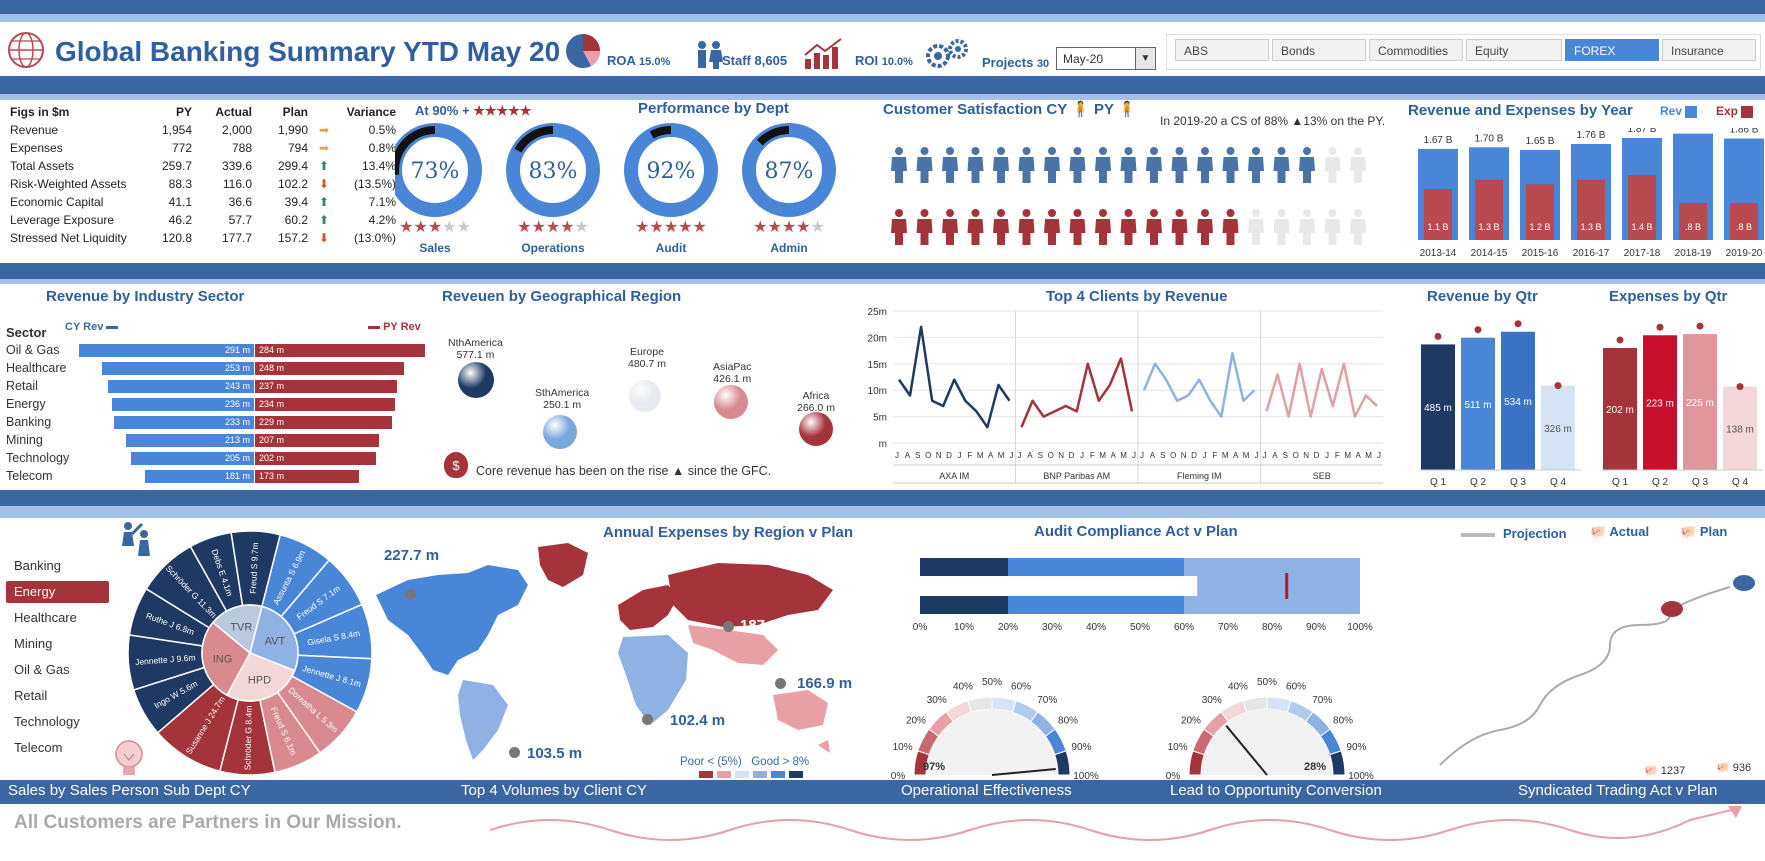  I want to click on sector-label: Technology, so click(38, 458).